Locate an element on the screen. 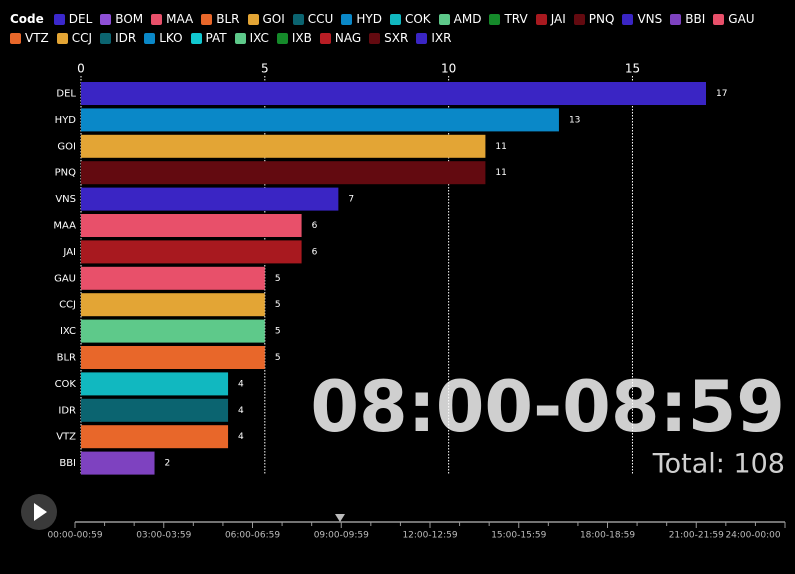 Image resolution: width=795 pixels, height=574 pixels. timeline-tick-label: 24:00-00:00 is located at coordinates (752, 536).